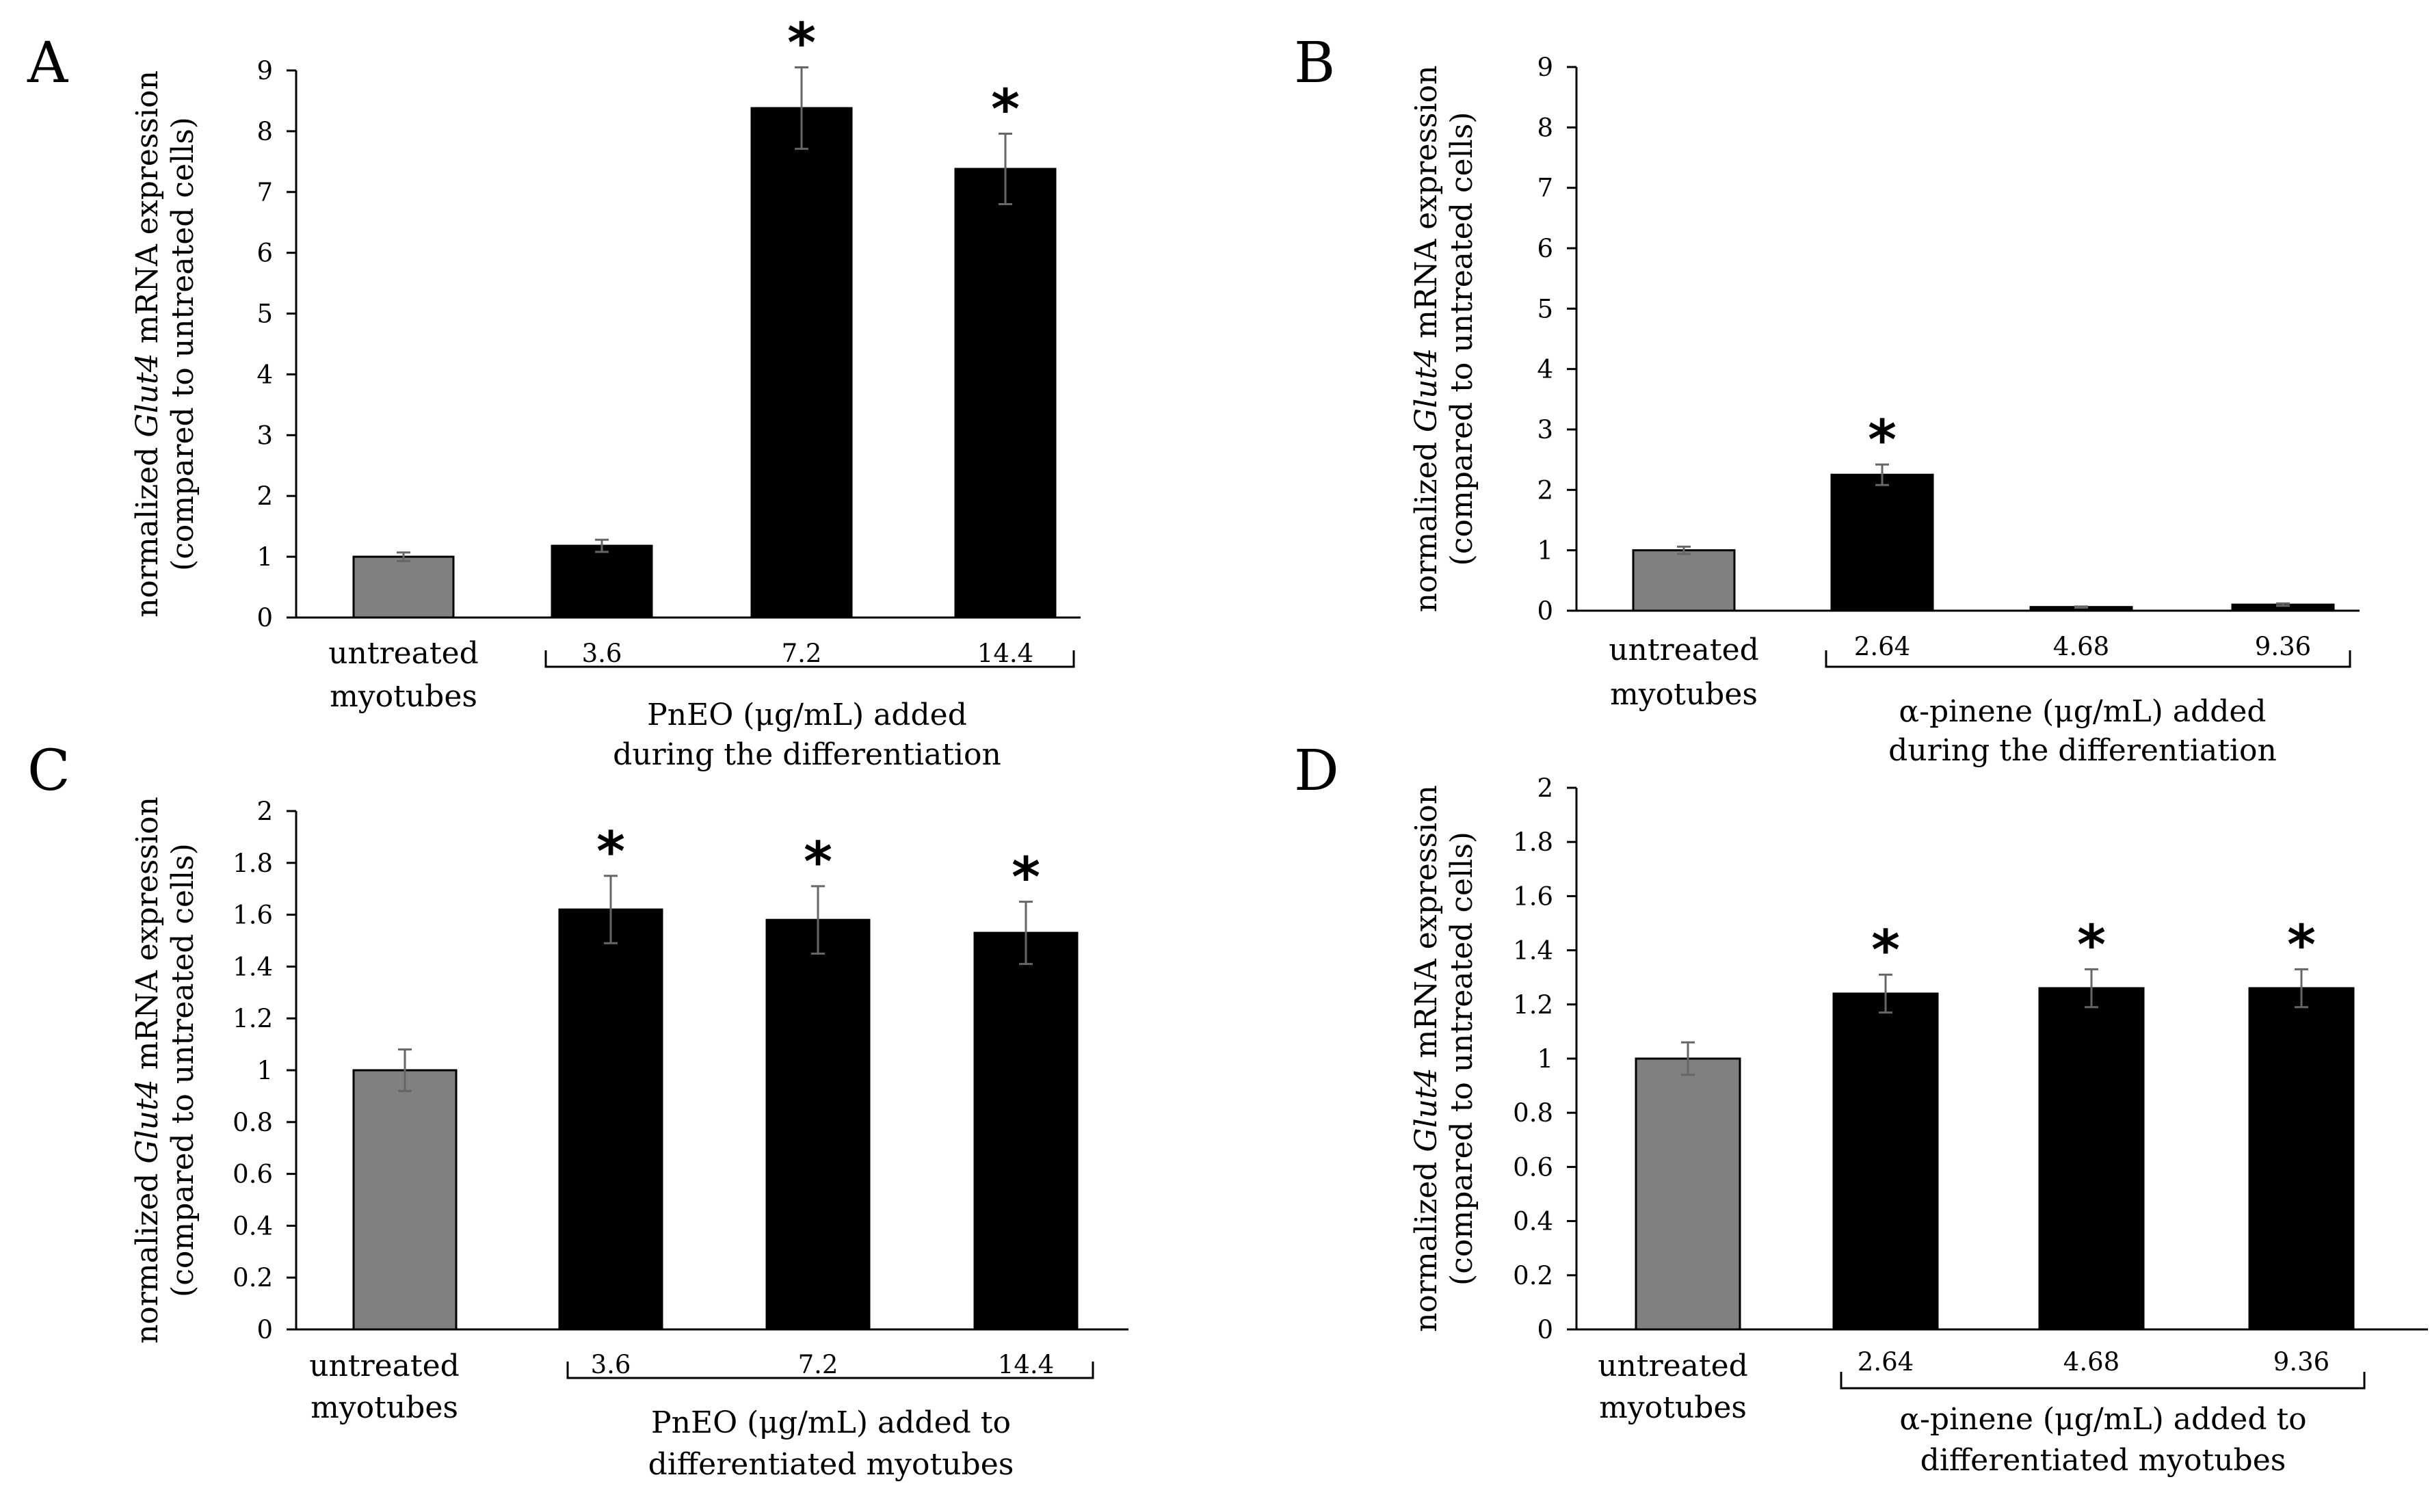 This screenshot has height=1512, width=2430. Describe the element at coordinates (48, 771) in the screenshot. I see `panel-label: C` at that location.